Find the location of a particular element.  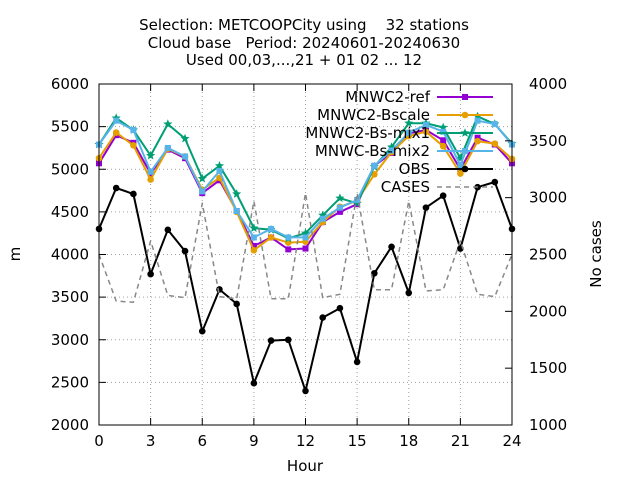

y2-tick-label: 2000 is located at coordinates (548, 311).